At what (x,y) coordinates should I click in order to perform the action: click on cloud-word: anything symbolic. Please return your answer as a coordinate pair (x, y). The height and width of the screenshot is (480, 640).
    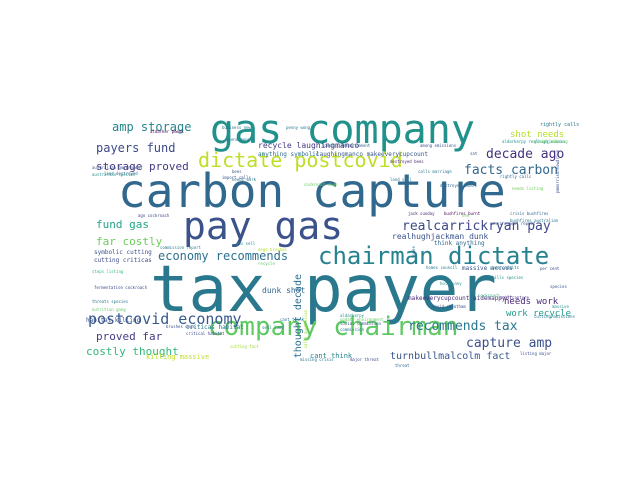
    Looking at the image, I should click on (289, 154).